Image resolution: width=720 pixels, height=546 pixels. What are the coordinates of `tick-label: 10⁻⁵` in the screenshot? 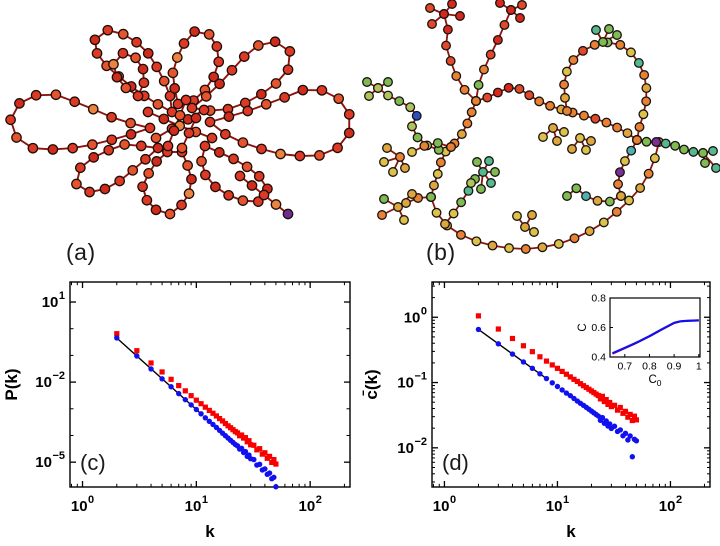 It's located at (50, 460).